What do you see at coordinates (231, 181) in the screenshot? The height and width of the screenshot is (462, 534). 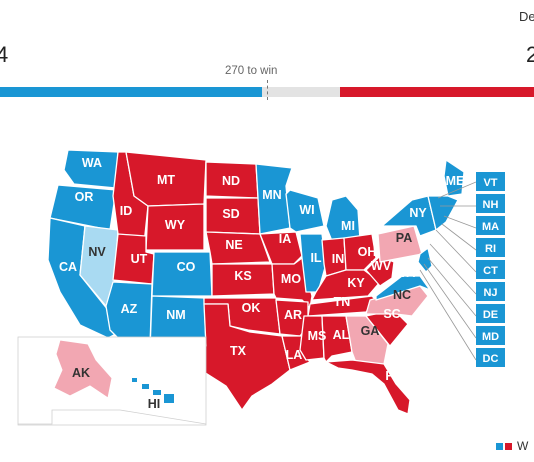 I see `state-label-ND: ND` at bounding box center [231, 181].